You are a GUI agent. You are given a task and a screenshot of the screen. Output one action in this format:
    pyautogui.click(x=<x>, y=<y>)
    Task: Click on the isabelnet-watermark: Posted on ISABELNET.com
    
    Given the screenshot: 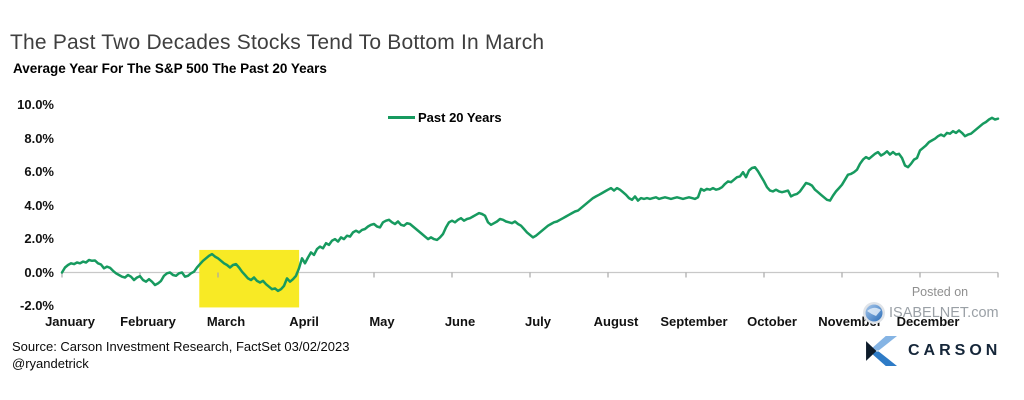 What is the action you would take?
    pyautogui.click(x=937, y=305)
    